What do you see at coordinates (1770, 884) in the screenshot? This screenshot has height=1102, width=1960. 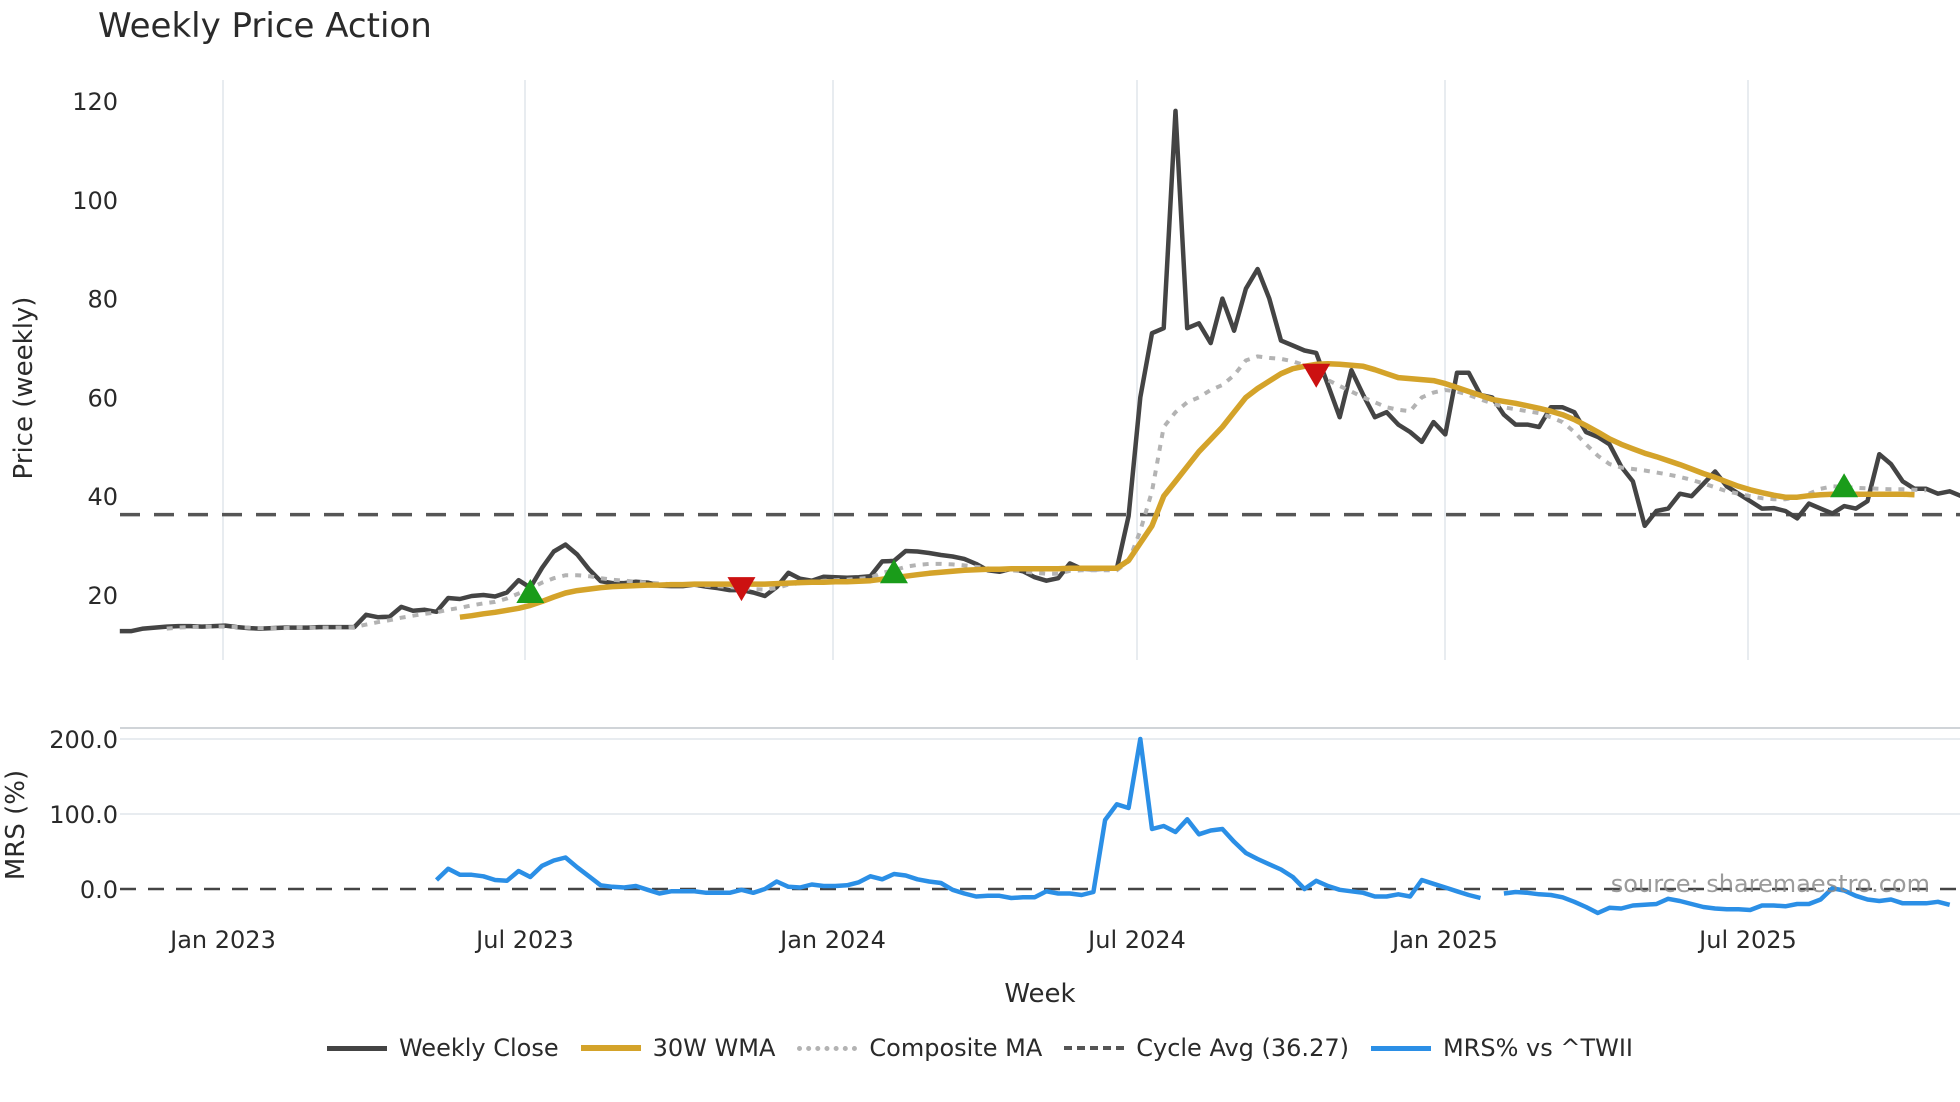 I see `source-watermark: source: sharemaestro.com` at bounding box center [1770, 884].